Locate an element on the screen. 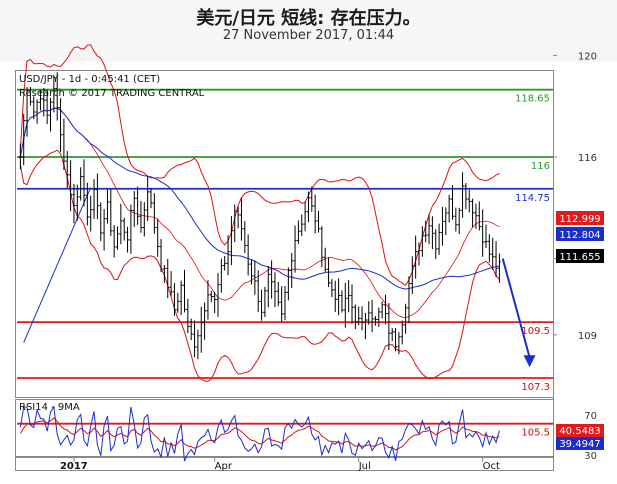  rsi-badge-label: 40.5483 is located at coordinates (579, 431).